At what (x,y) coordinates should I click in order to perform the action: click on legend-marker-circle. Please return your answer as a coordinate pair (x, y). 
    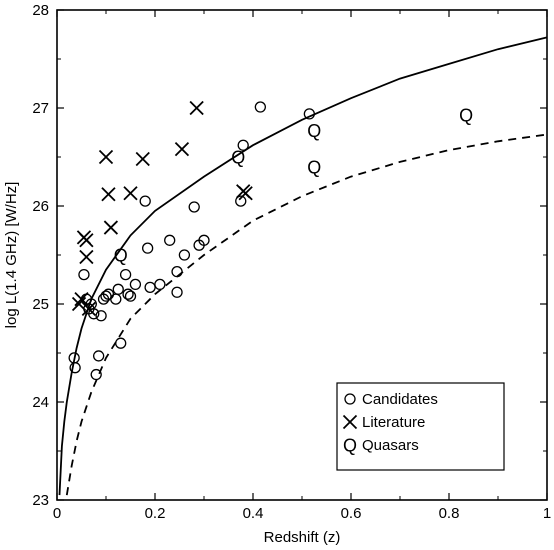
    Looking at the image, I should click on (350, 399).